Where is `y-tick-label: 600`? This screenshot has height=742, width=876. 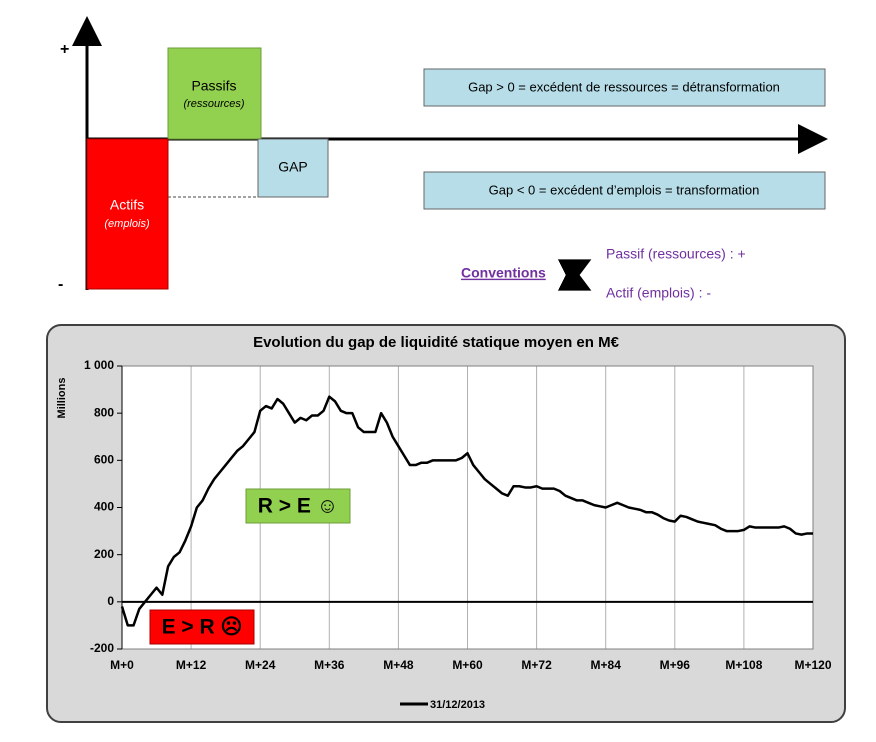
y-tick-label: 600 is located at coordinates (104, 460).